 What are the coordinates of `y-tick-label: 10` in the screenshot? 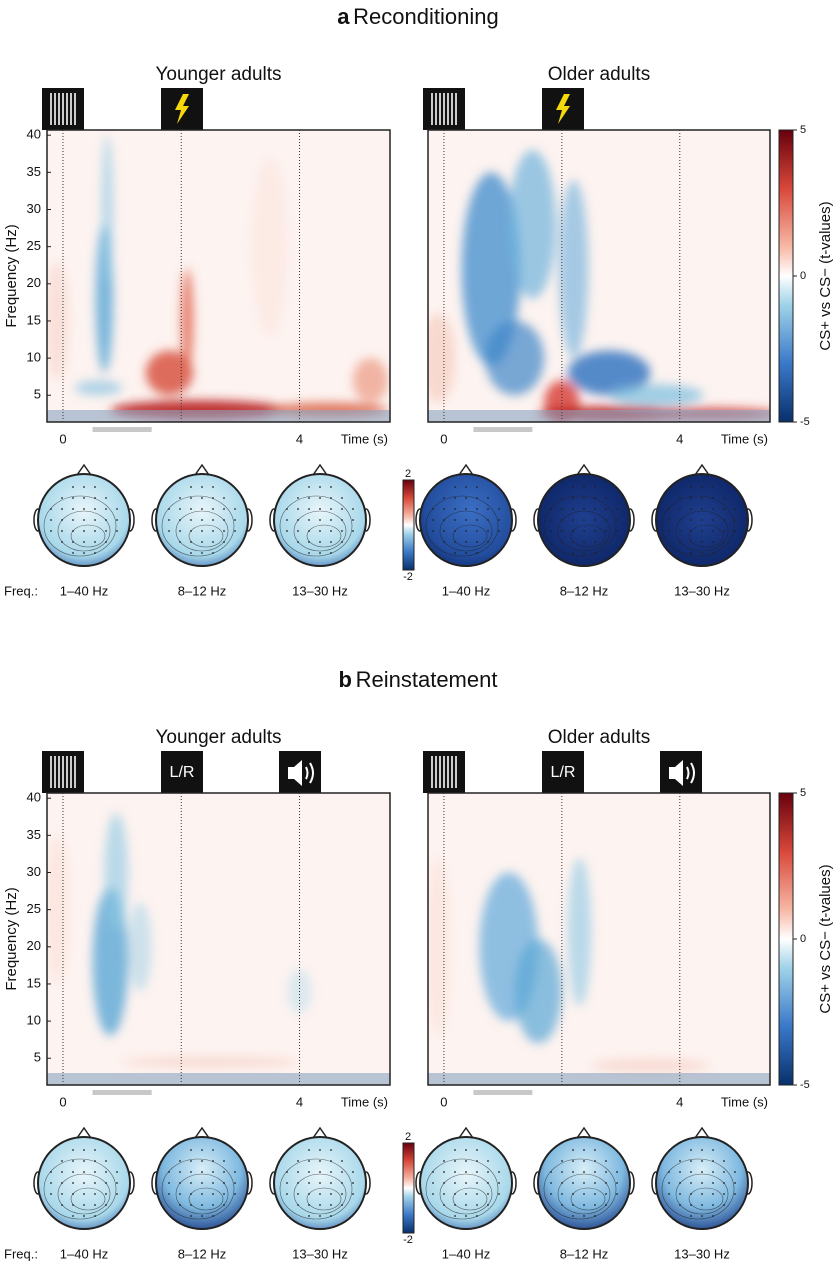 It's located at (34, 357).